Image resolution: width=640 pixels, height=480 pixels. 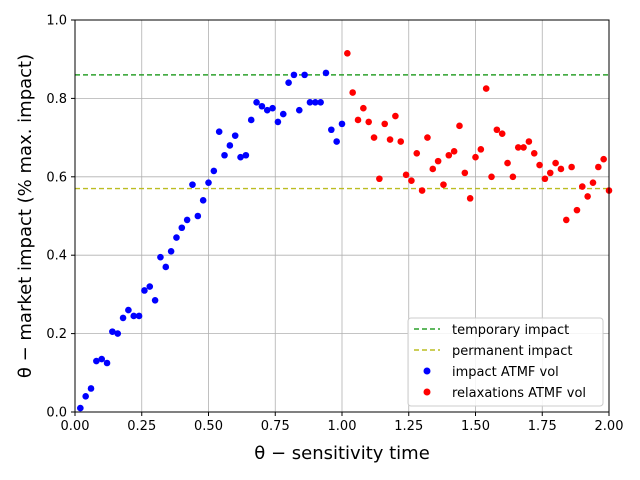 I want to click on y-tick-label: 0.4, so click(x=56, y=256).